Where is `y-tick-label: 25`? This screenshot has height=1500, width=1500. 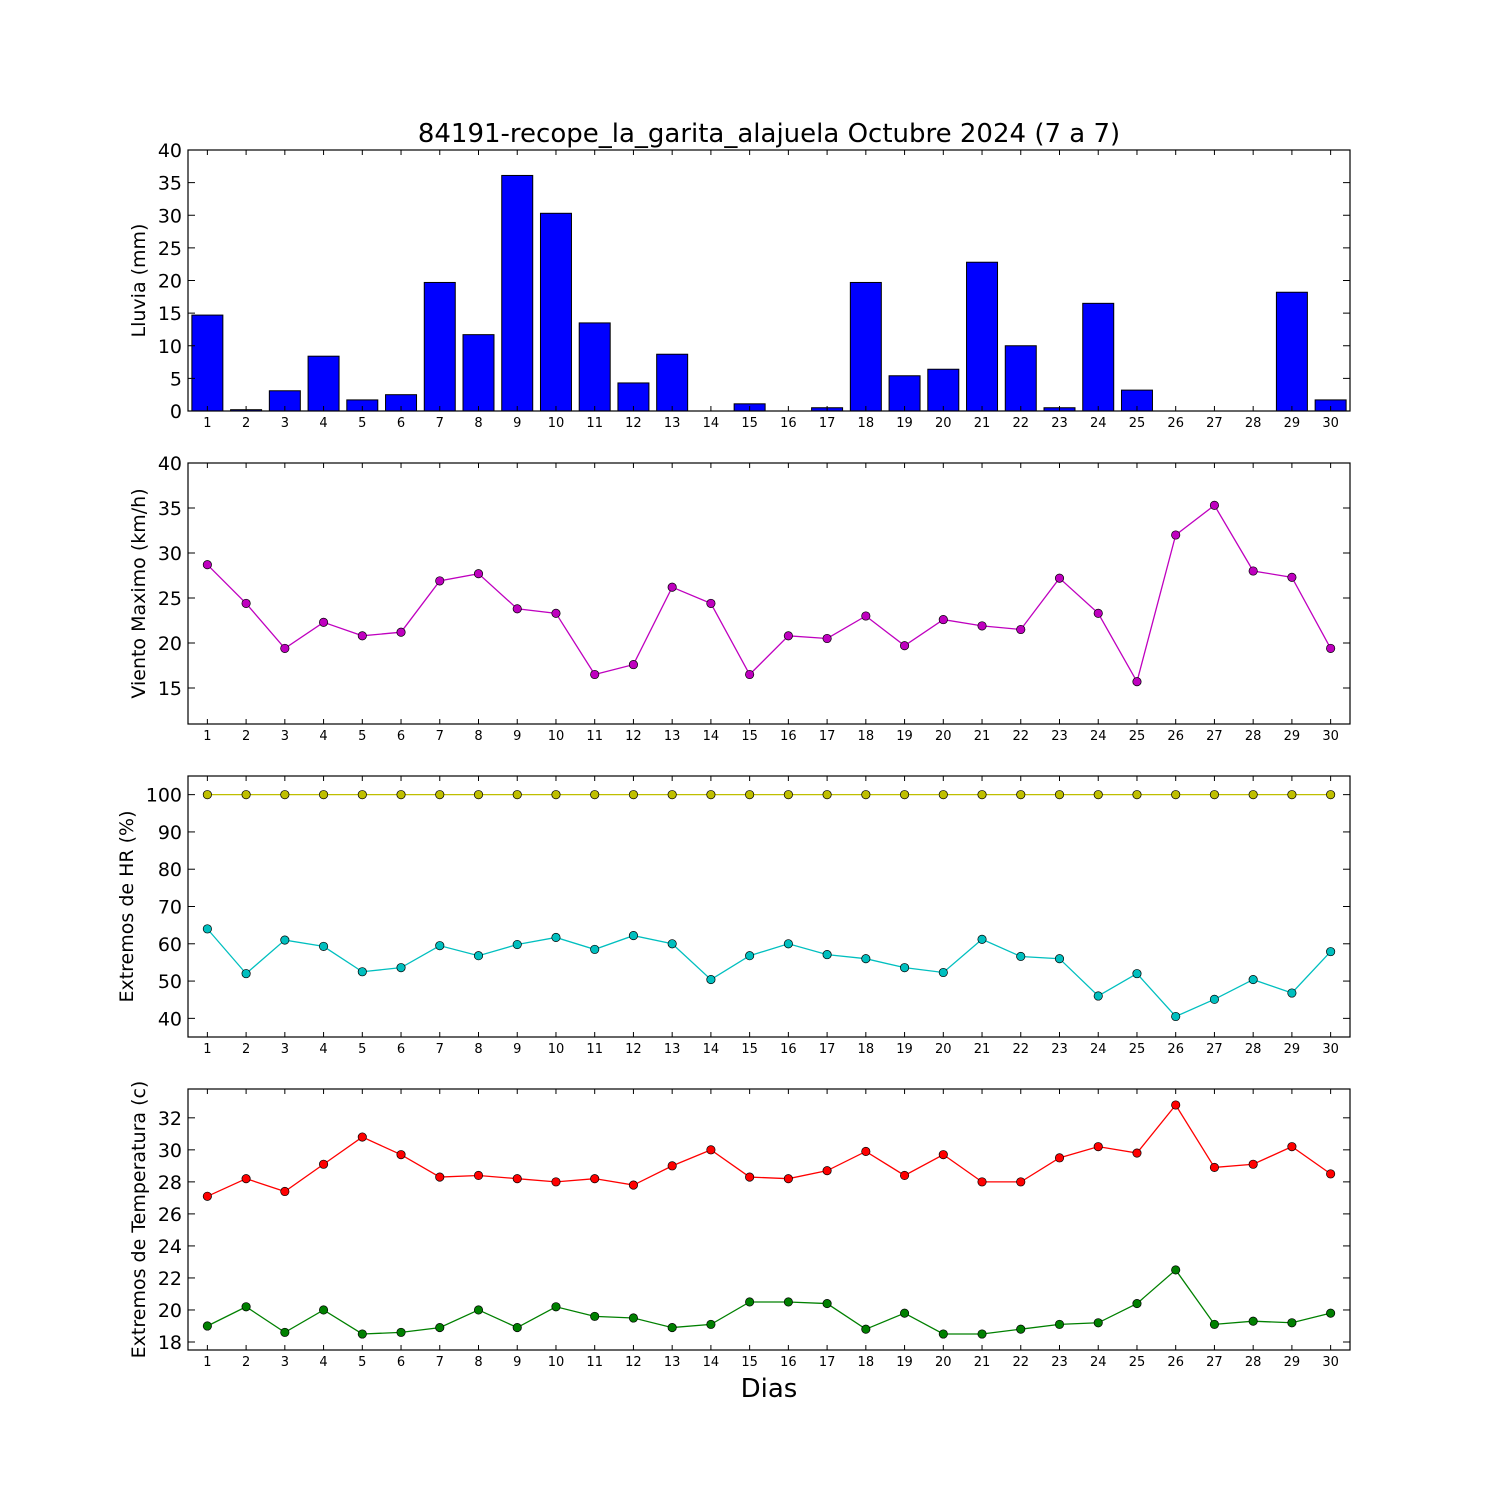
y-tick-label: 25 is located at coordinates (170, 599).